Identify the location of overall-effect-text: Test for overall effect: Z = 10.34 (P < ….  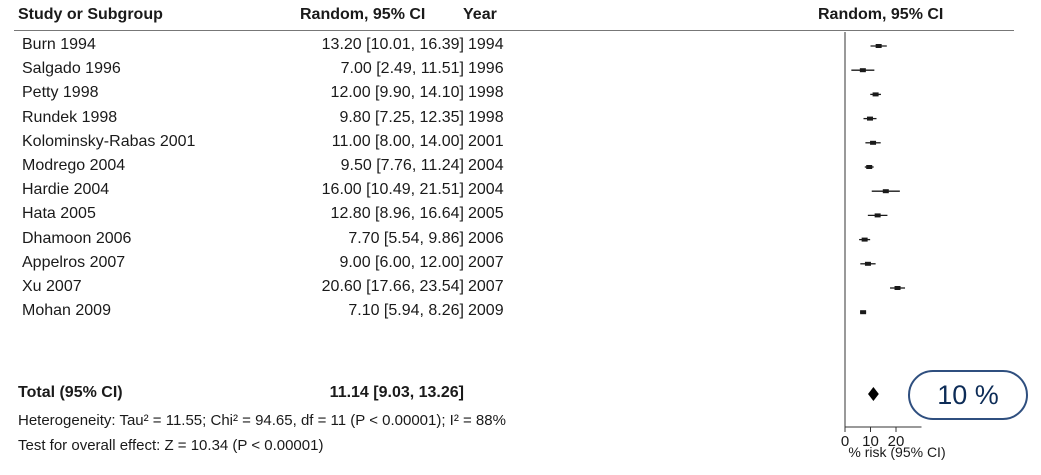
(171, 445).